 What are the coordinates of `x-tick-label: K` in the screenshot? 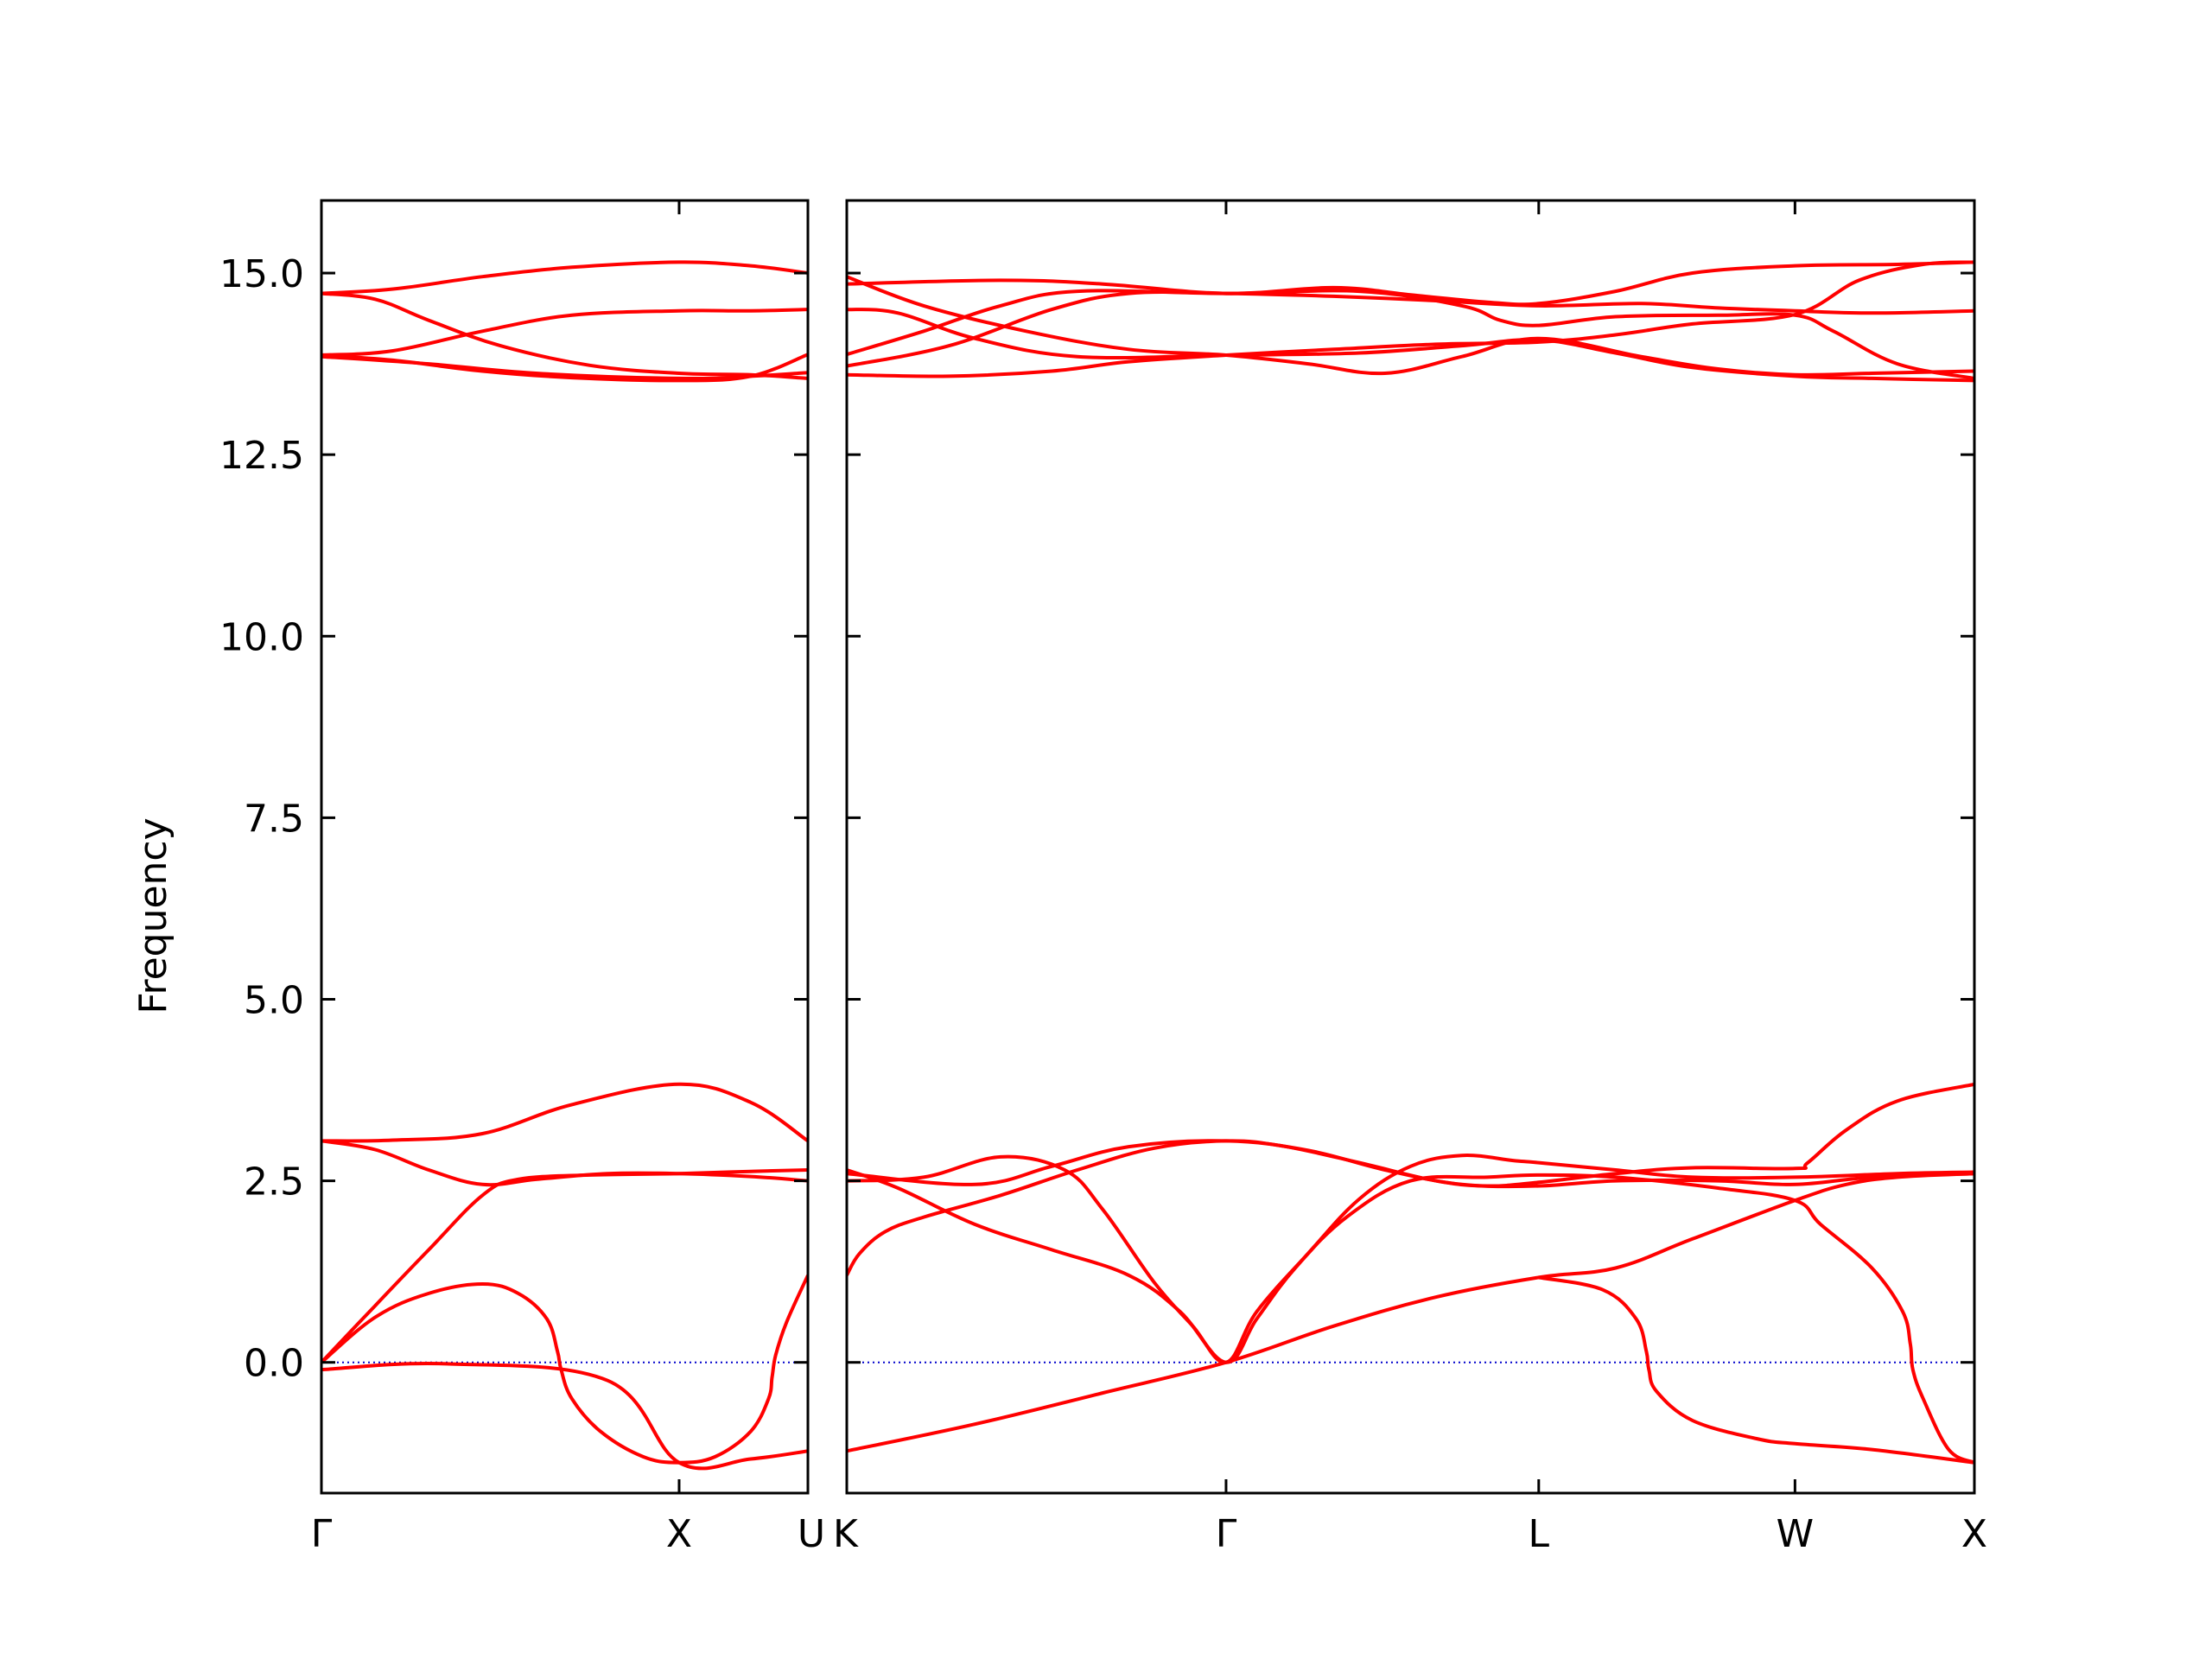 It's located at (846, 1534).